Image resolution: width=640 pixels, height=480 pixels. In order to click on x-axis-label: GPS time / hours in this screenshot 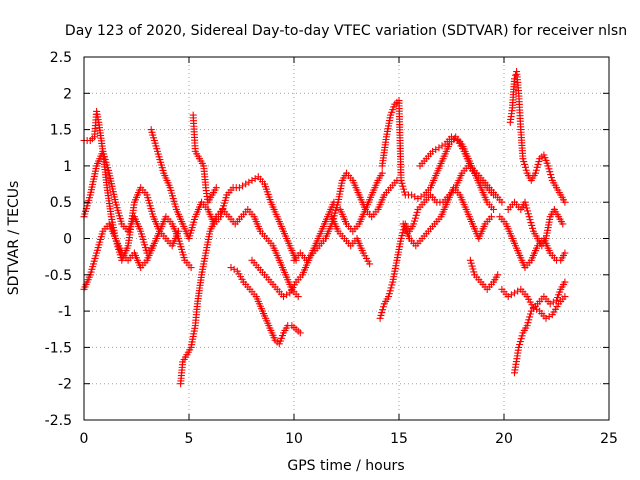, I will do `click(345, 466)`.